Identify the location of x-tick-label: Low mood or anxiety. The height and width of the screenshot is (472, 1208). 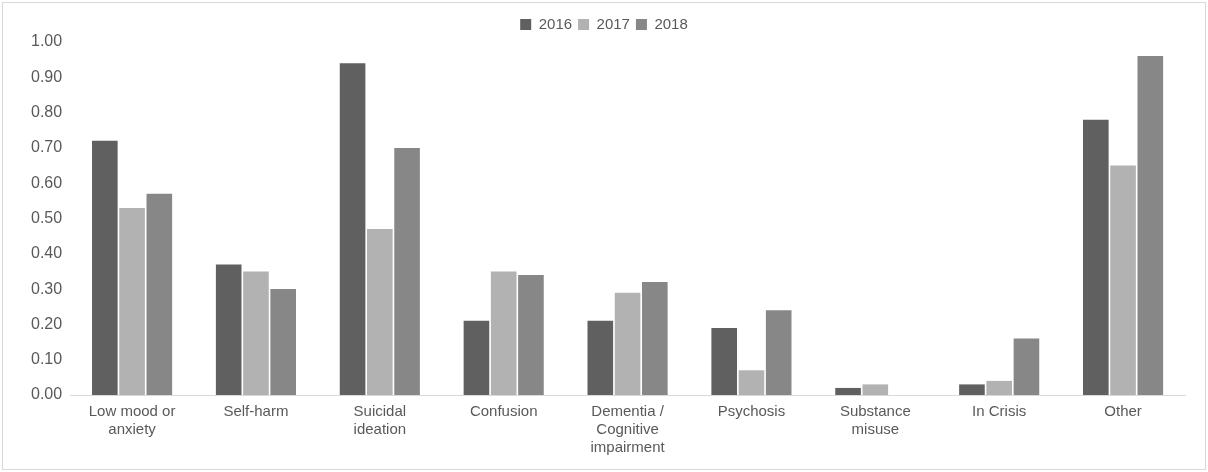
(132, 420).